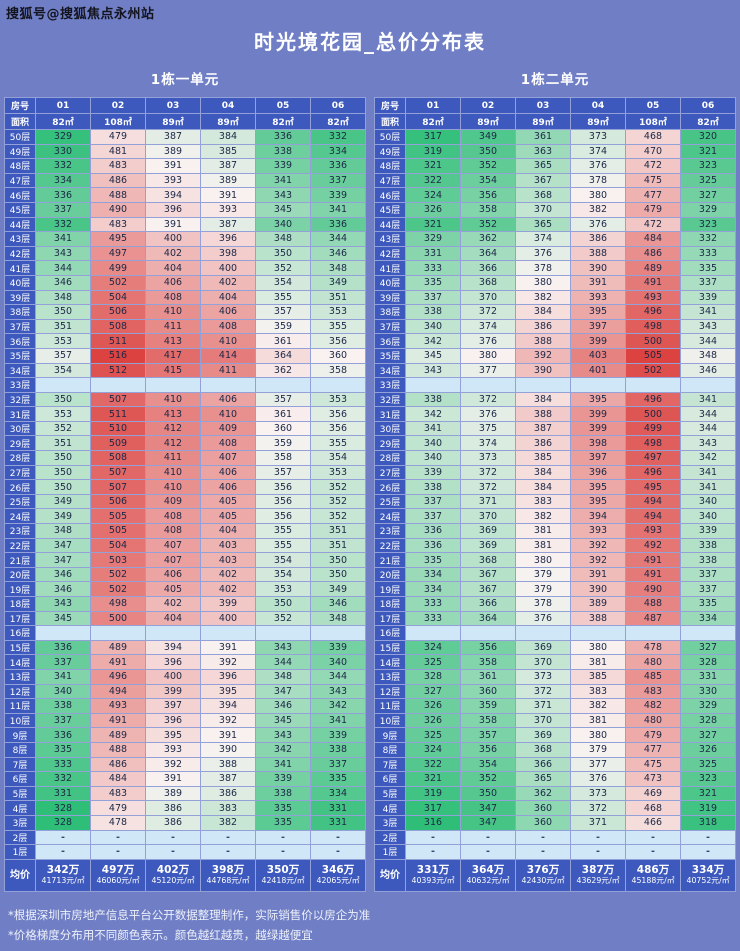 This screenshot has width=740, height=951. What do you see at coordinates (20, 385) in the screenshot?
I see `floor-label: 33层` at bounding box center [20, 385].